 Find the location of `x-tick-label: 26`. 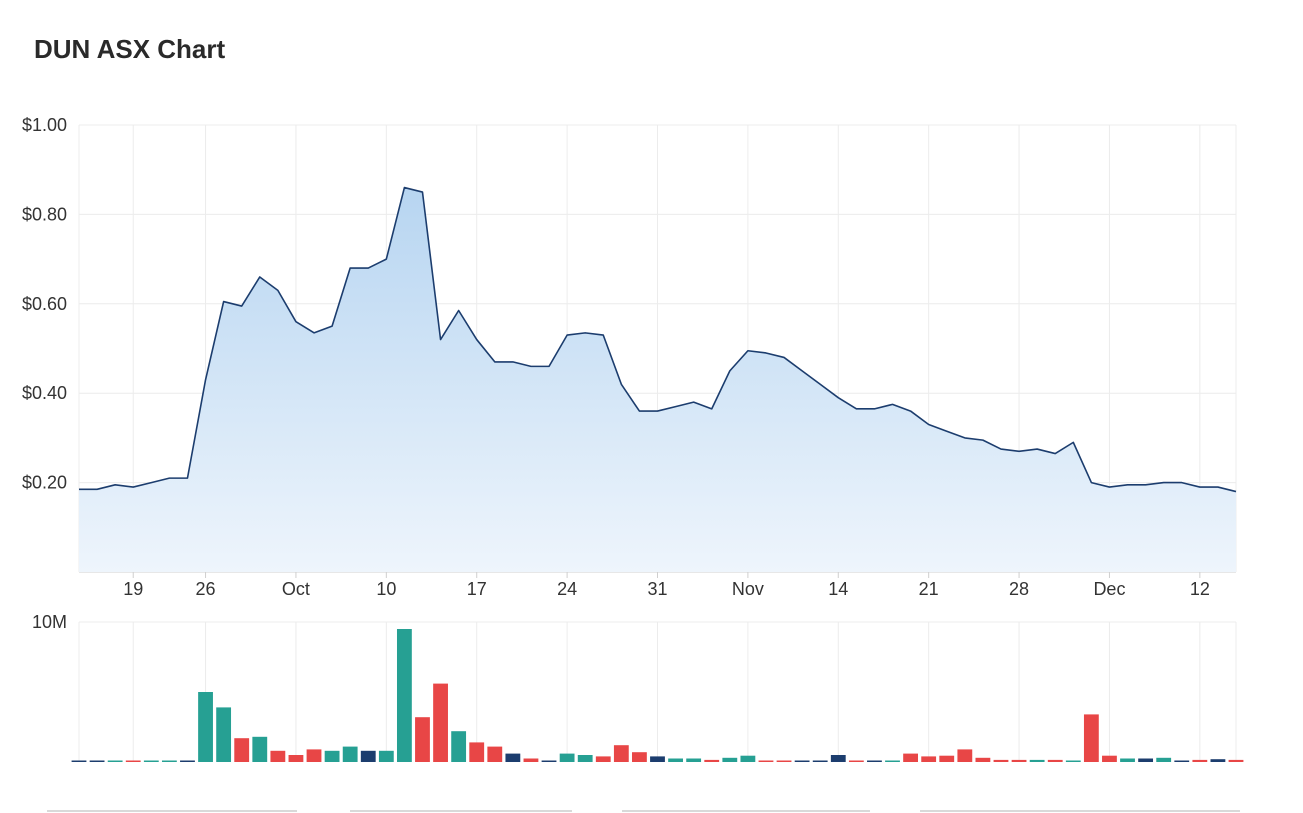

x-tick-label: 26 is located at coordinates (206, 589).